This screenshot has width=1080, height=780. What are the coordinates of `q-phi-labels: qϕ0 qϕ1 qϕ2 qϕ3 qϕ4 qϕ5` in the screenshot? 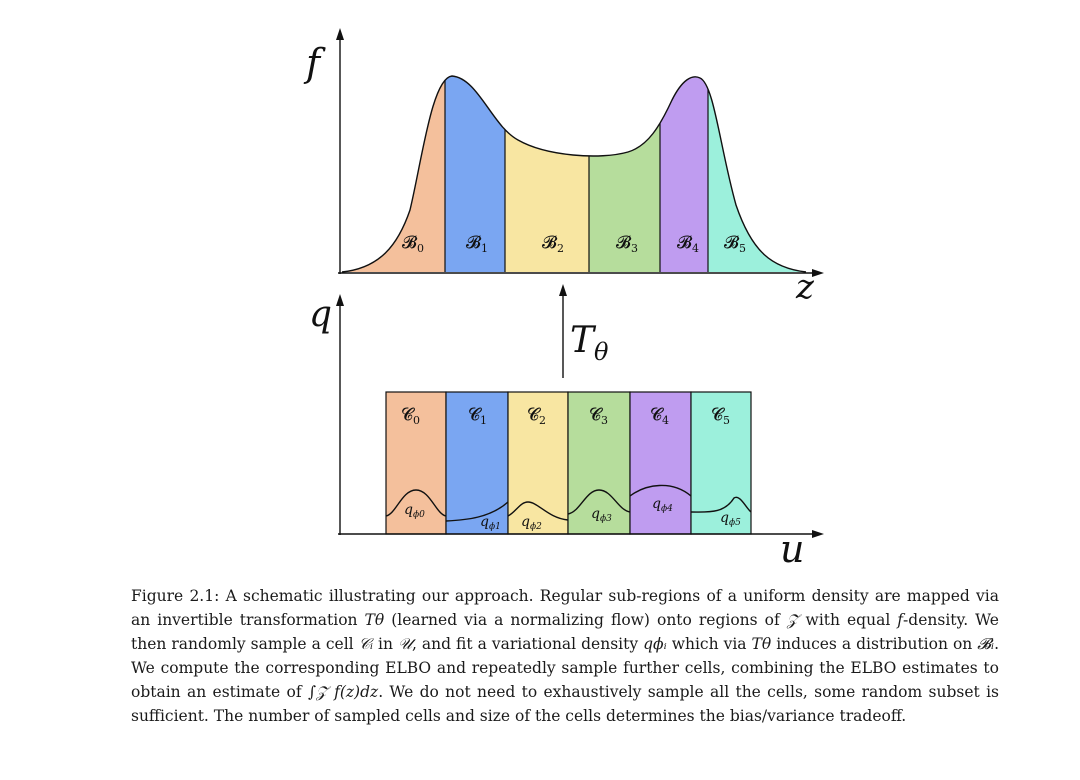 It's located at (572, 514).